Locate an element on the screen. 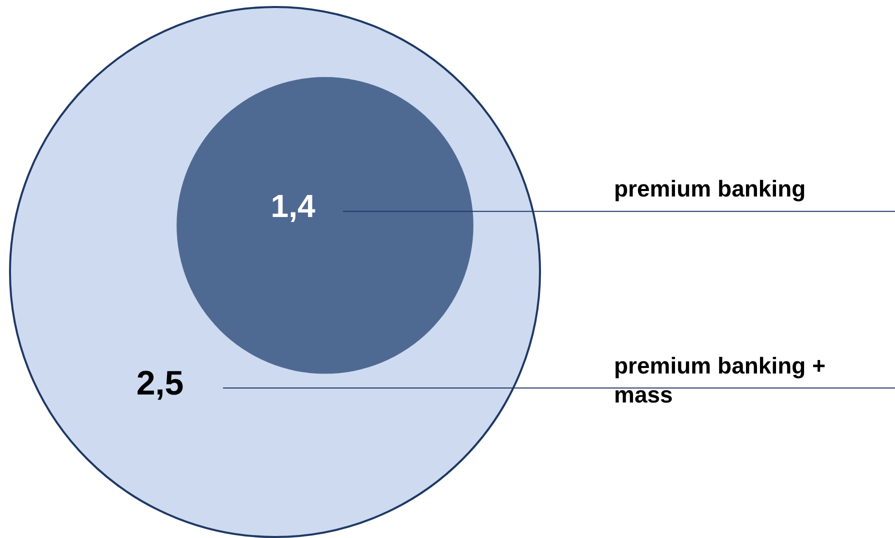 The height and width of the screenshot is (538, 895). category-label: premium banking + mass is located at coordinates (720, 380).